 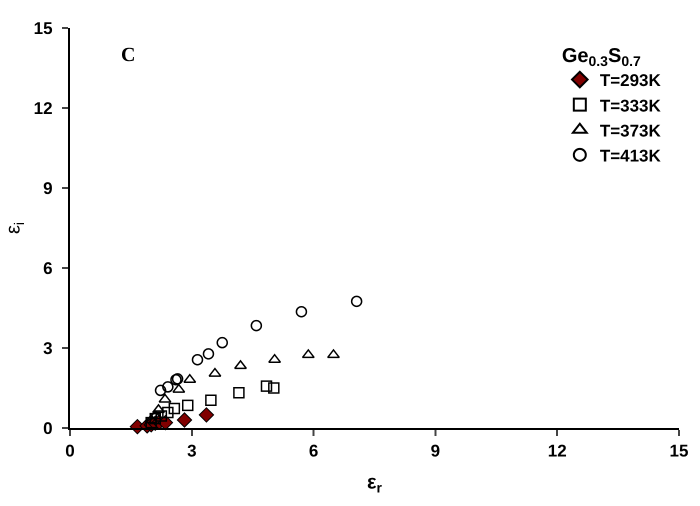 What do you see at coordinates (601, 57) in the screenshot?
I see `legend-title: Ge$_{0.3}$S$_{0.7}$` at bounding box center [601, 57].